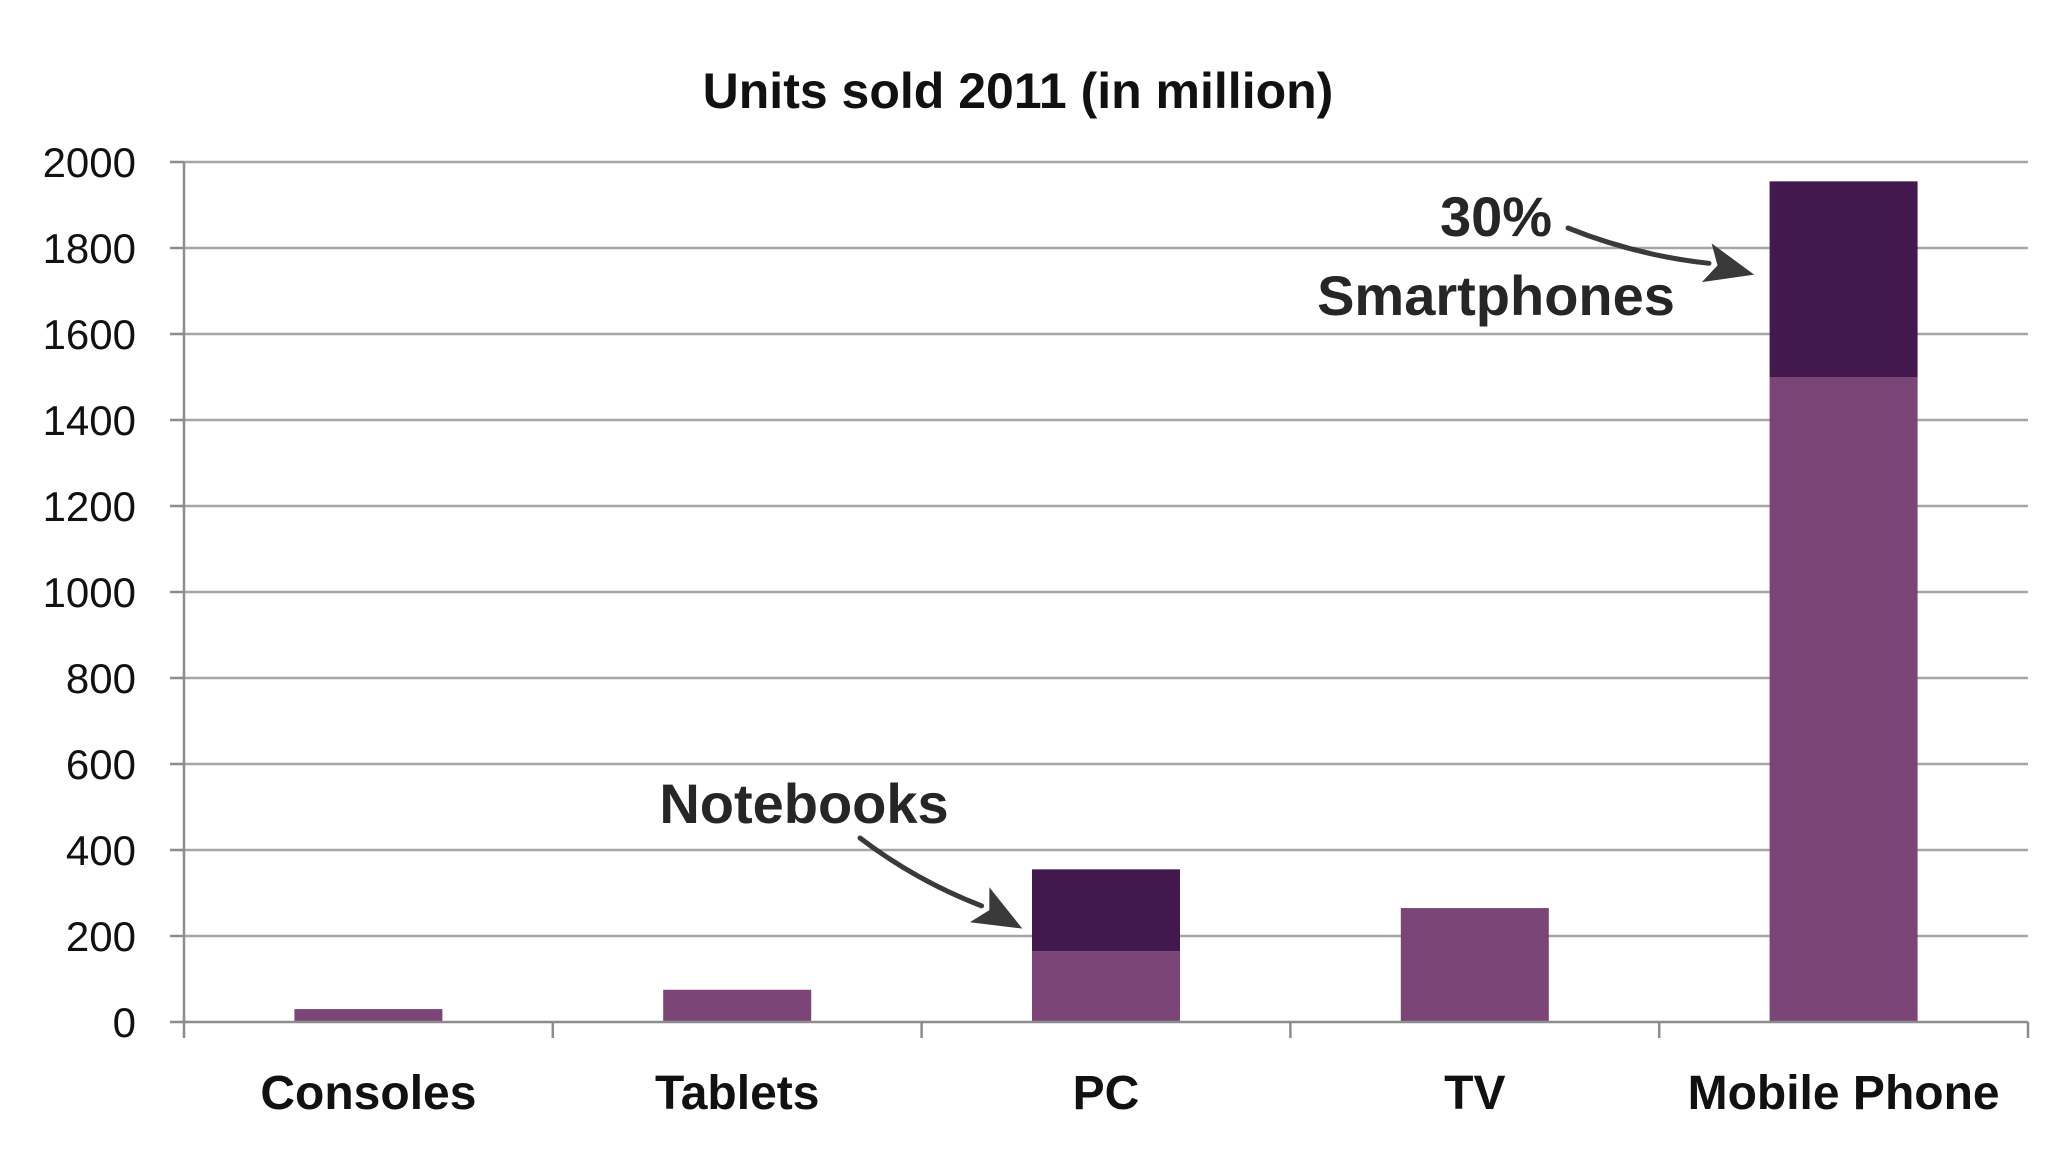  What do you see at coordinates (1496, 216) in the screenshot?
I see `annotation-label: 30%` at bounding box center [1496, 216].